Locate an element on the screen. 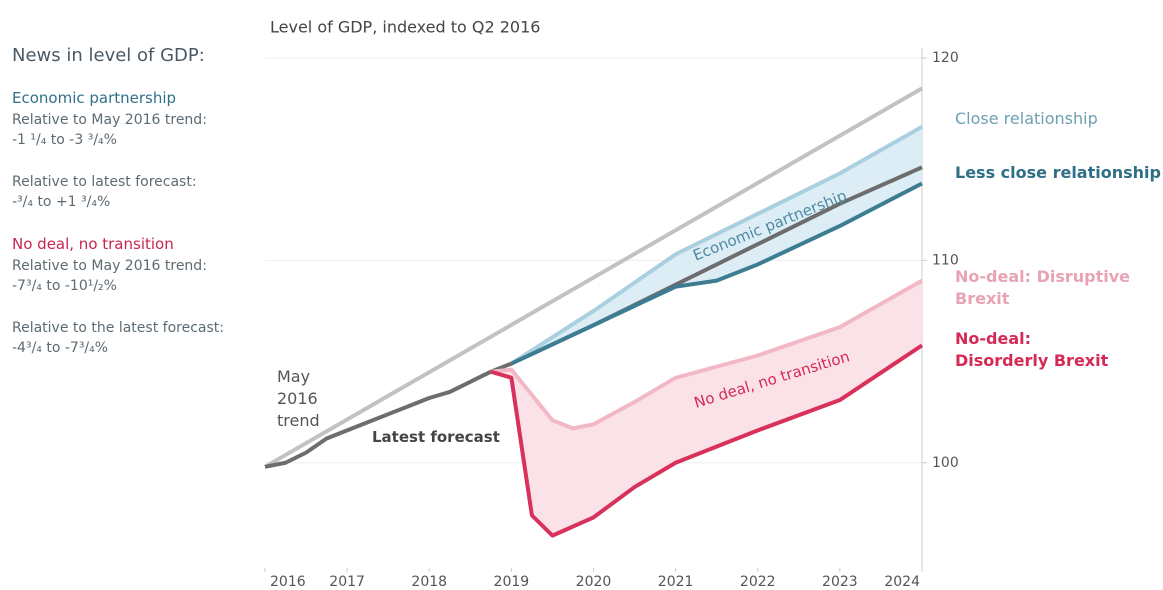 The width and height of the screenshot is (1163, 590). shaded-band is located at coordinates (716, 245).